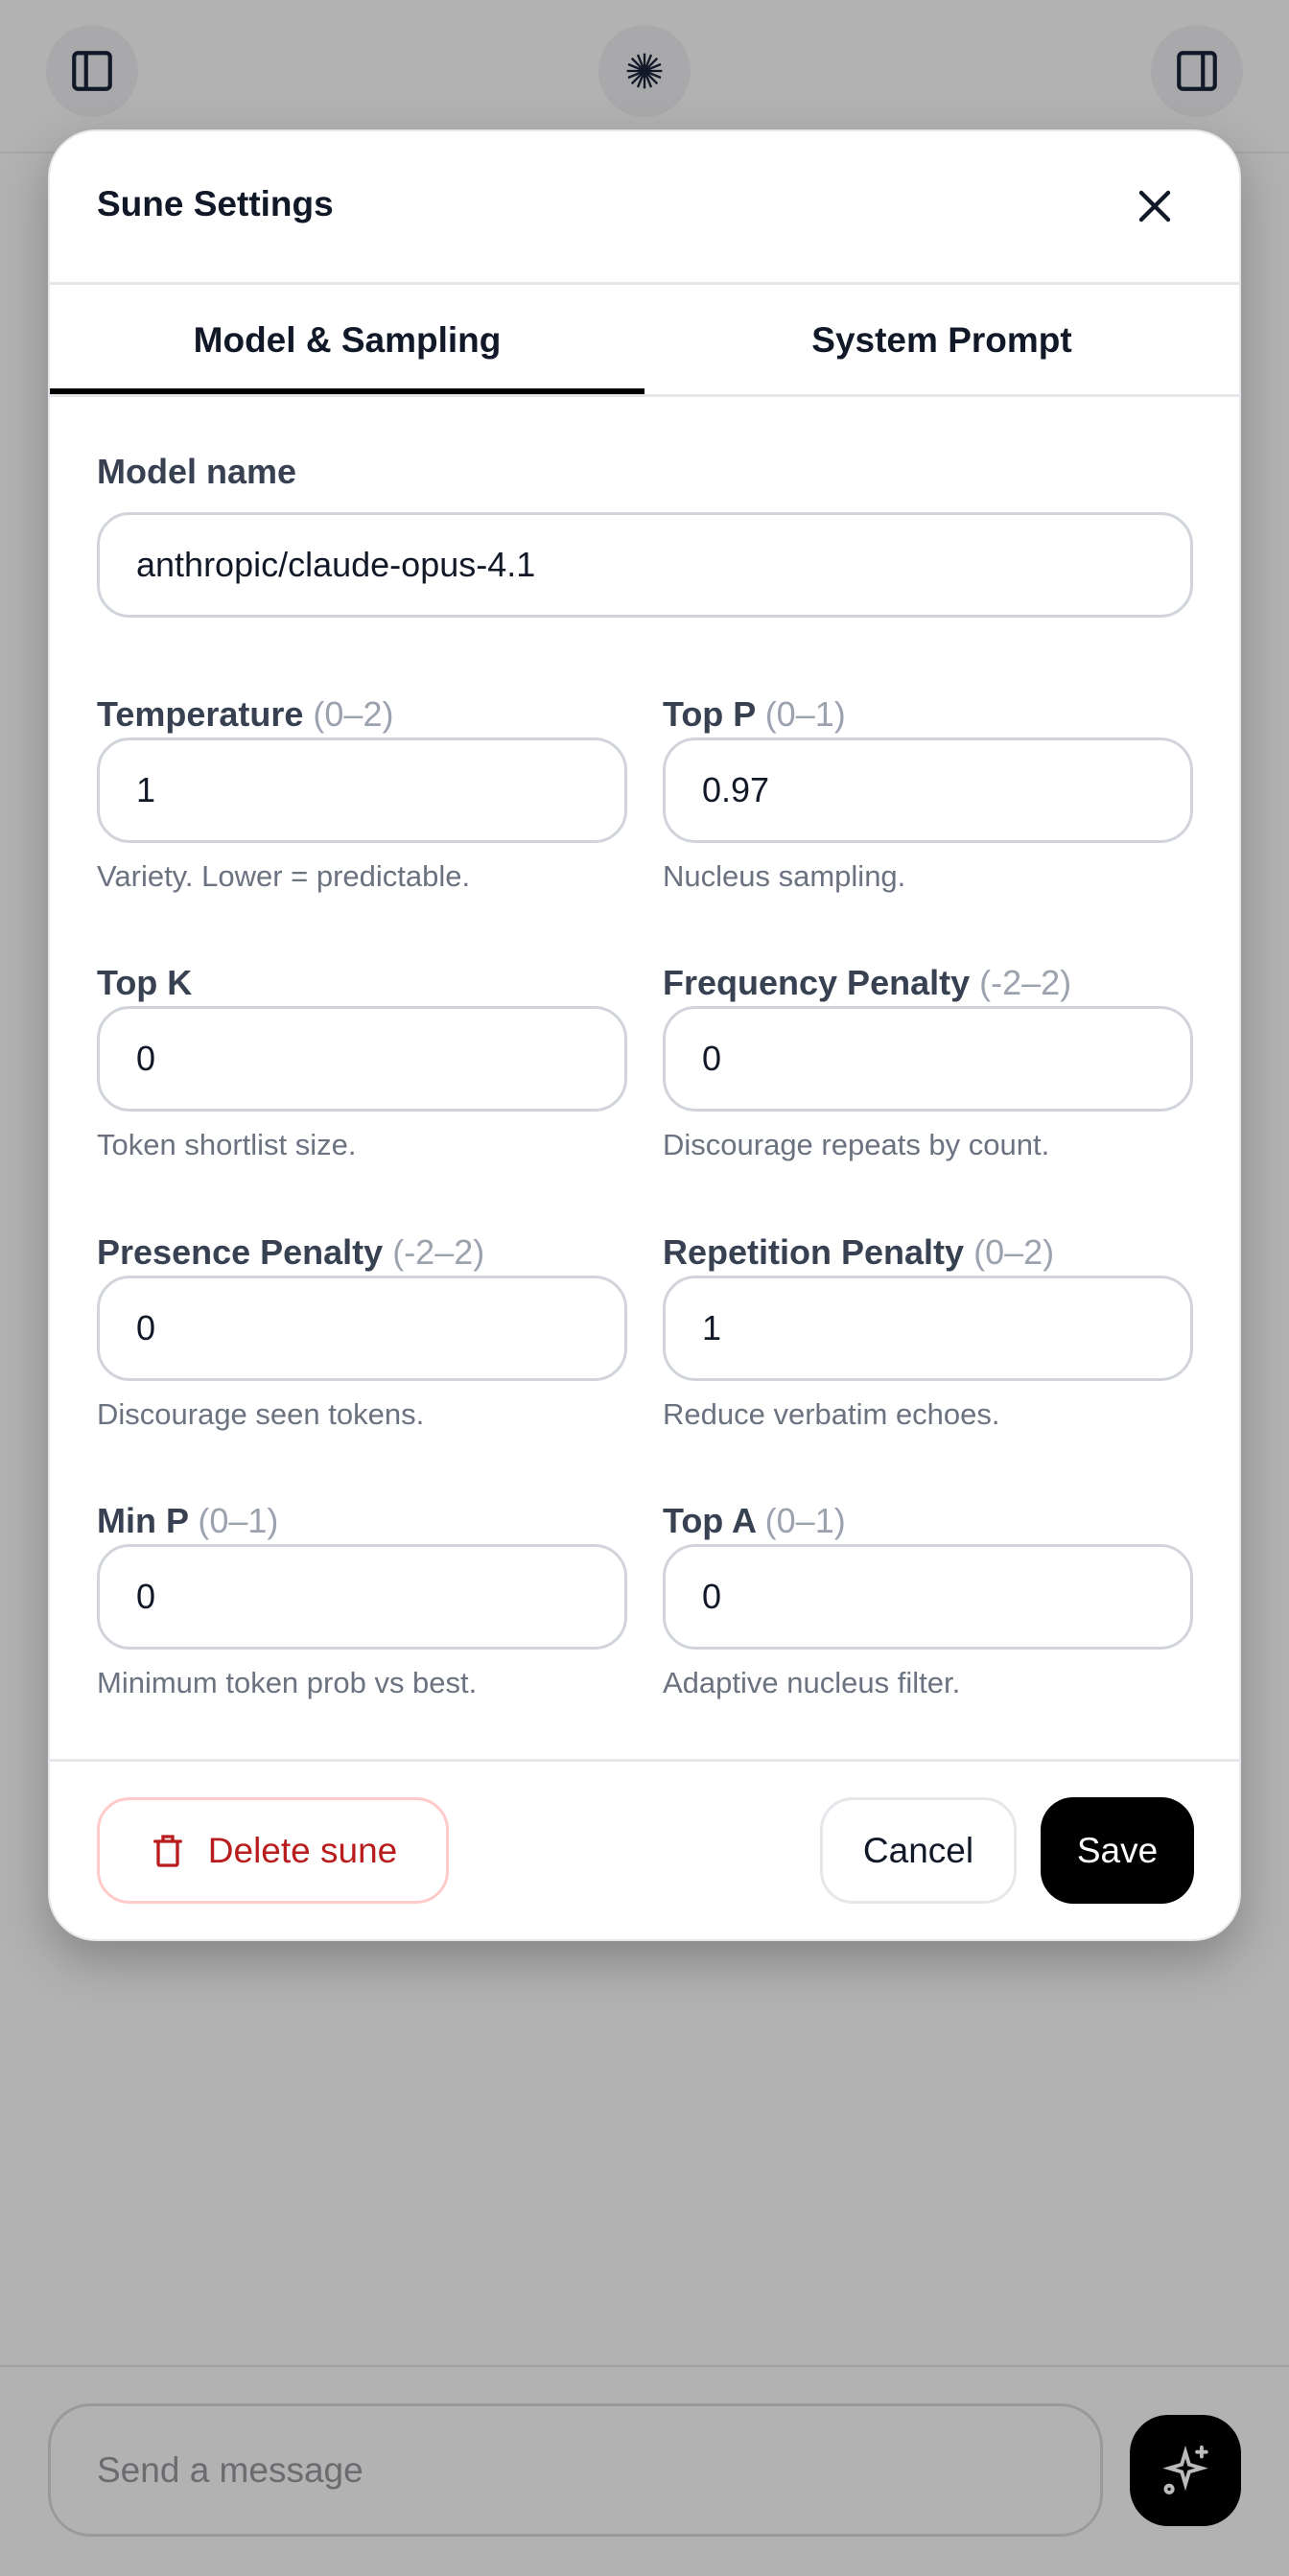 This screenshot has width=1289, height=2576. I want to click on sparkle-button, so click(1185, 2470).